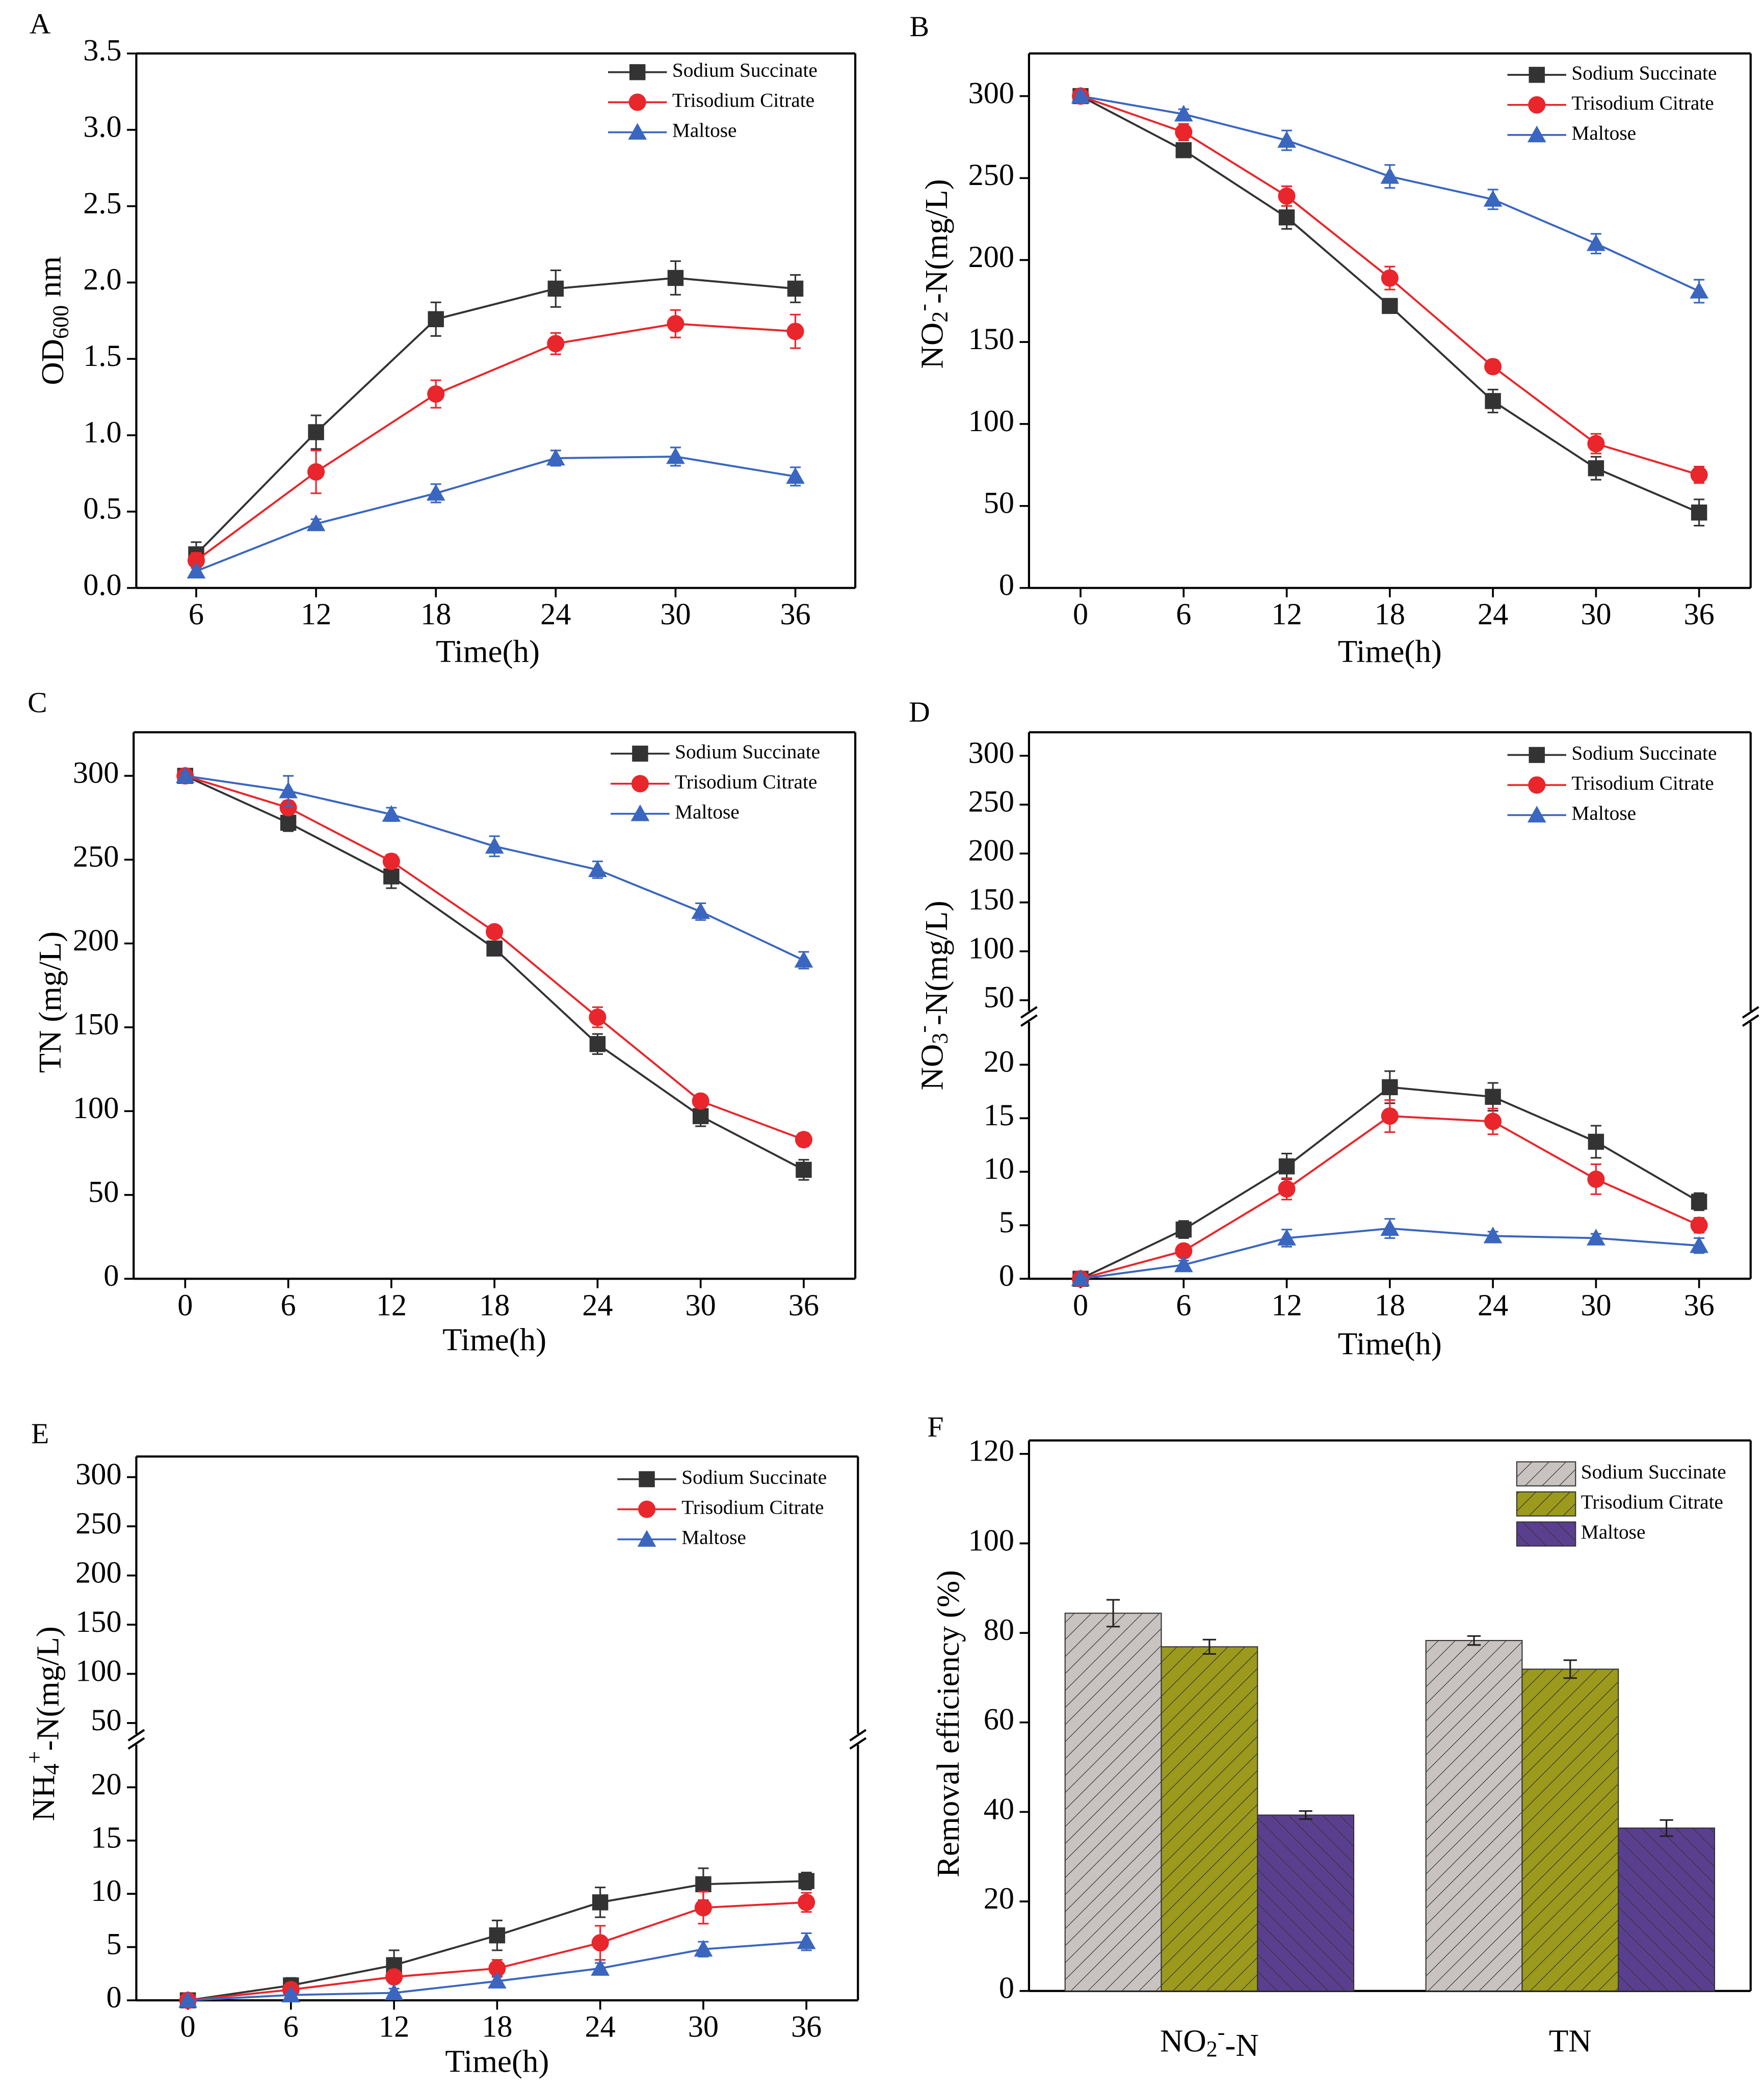 This screenshot has width=1764, height=2092. What do you see at coordinates (60, 322) in the screenshot?
I see `label-part: 600` at bounding box center [60, 322].